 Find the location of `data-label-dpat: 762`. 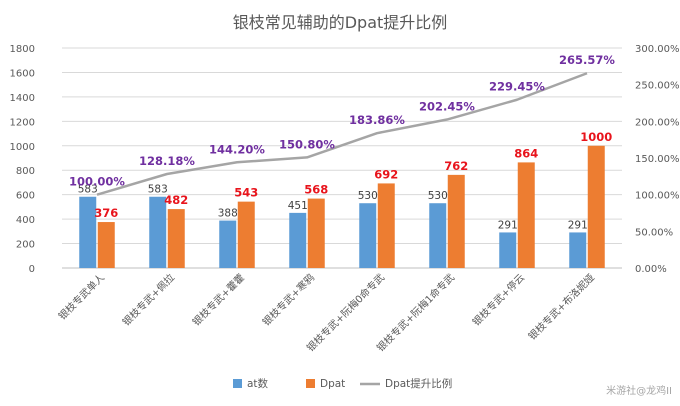

data-label-dpat: 762 is located at coordinates (456, 166).